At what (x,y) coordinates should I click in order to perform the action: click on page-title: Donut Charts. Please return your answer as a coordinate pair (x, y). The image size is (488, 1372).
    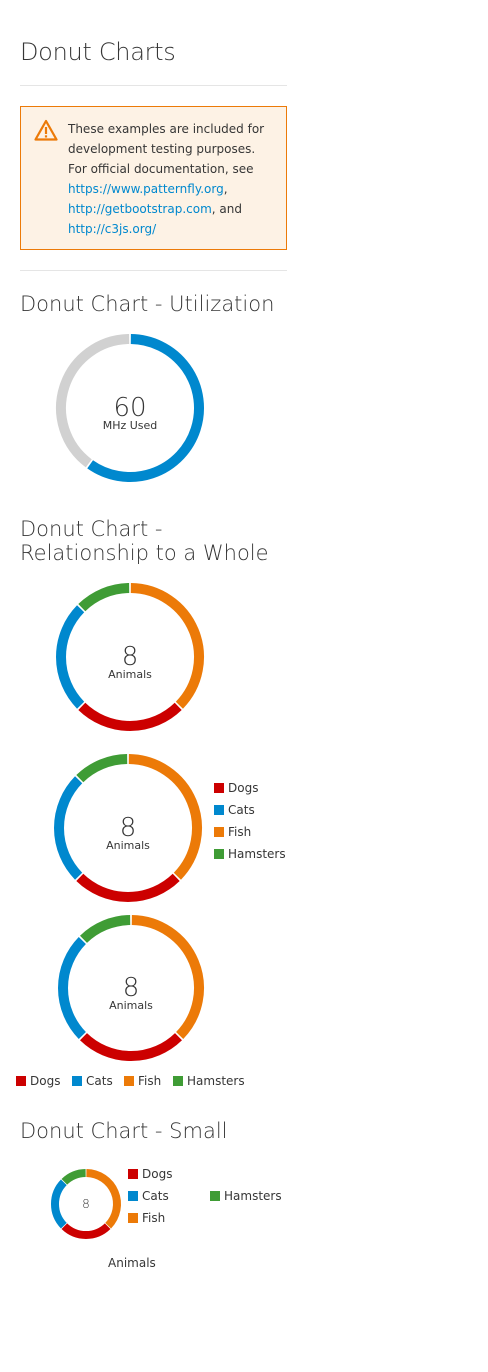
    Looking at the image, I should click on (98, 52).